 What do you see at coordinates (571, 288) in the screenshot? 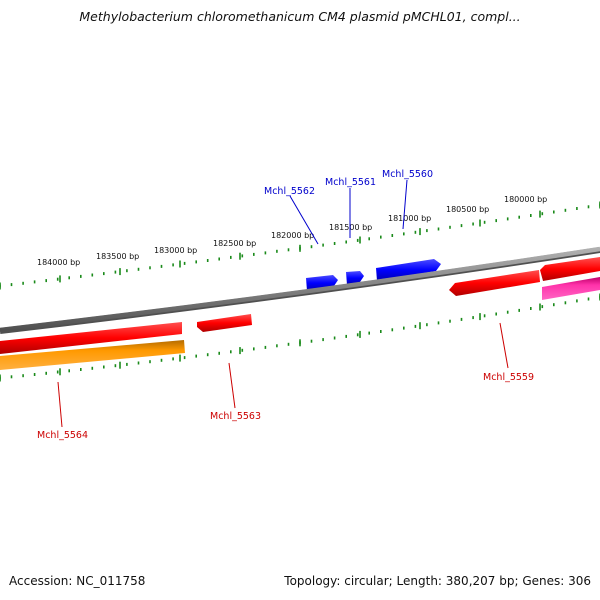
I see `feature-bar-pink` at bounding box center [571, 288].